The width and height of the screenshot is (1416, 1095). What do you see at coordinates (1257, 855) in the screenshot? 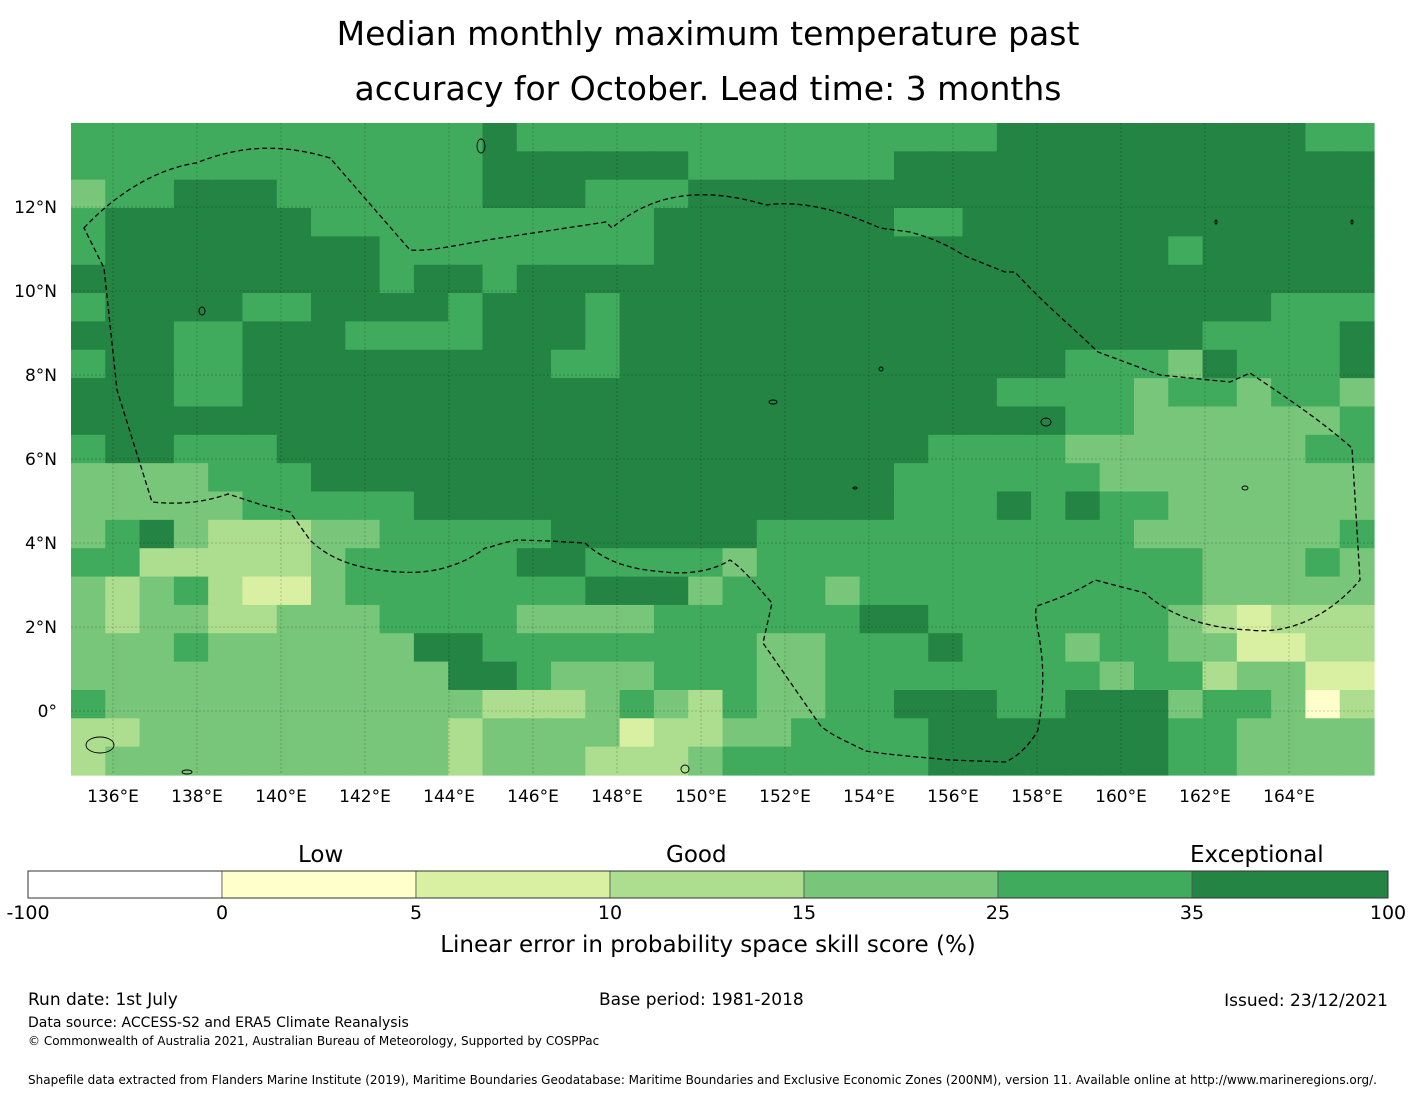
I see `cb-label-exceptional: Exceptional` at bounding box center [1257, 855].